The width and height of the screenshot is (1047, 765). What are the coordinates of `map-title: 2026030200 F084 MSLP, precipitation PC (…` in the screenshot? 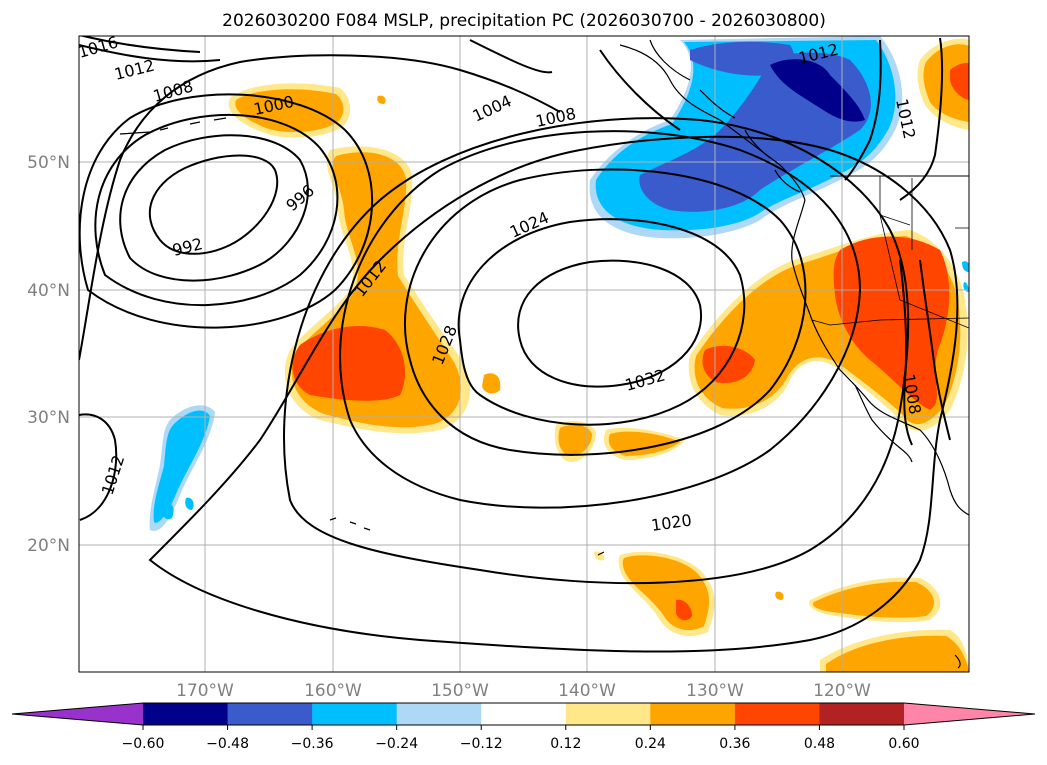 It's located at (524, 21).